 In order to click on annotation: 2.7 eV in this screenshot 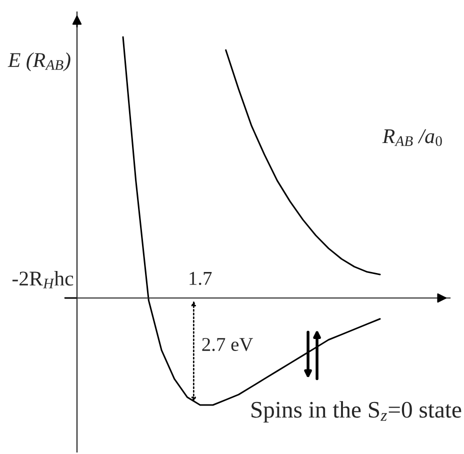, I will do `click(228, 345)`.